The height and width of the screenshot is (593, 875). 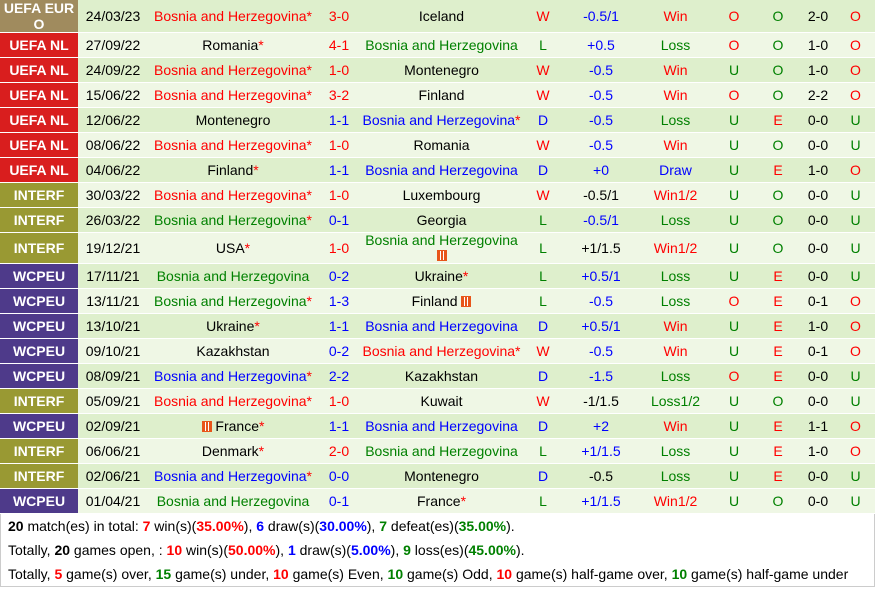 I want to click on score-text: 0-0, so click(x=339, y=476).